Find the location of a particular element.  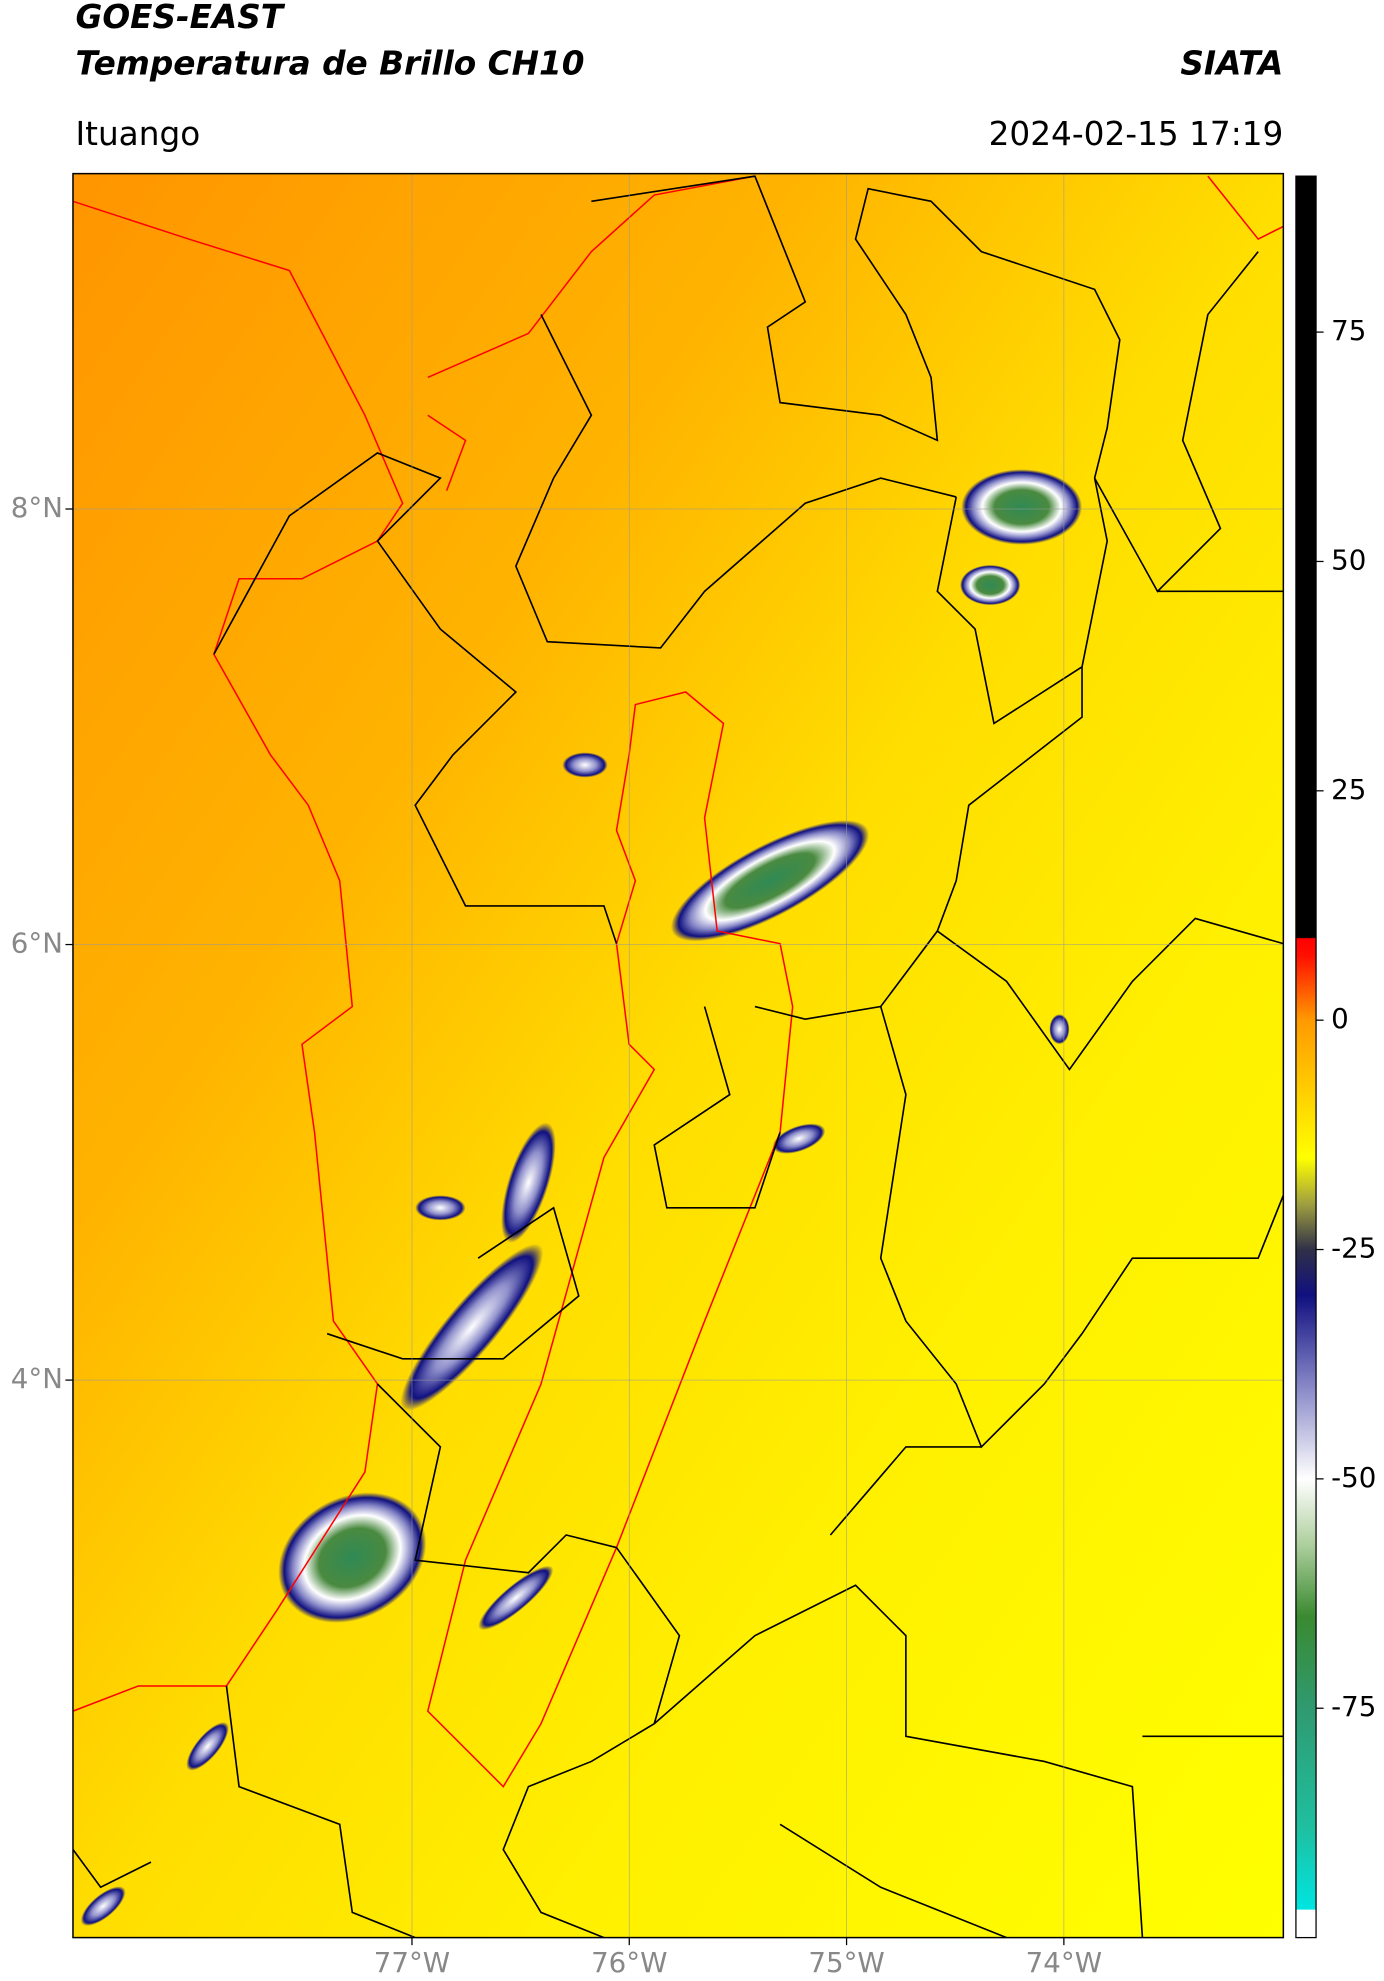

y-tick-label: 4°N is located at coordinates (37, 1378).